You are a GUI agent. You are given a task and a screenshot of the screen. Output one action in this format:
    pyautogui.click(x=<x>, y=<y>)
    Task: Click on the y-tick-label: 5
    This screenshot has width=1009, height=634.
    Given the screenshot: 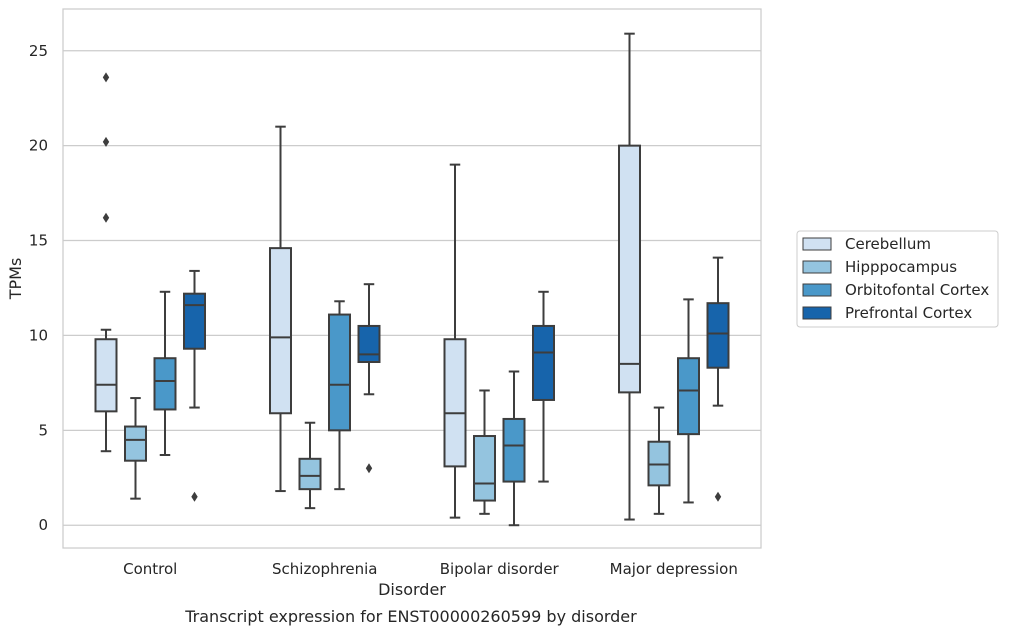 What is the action you would take?
    pyautogui.click(x=43, y=430)
    